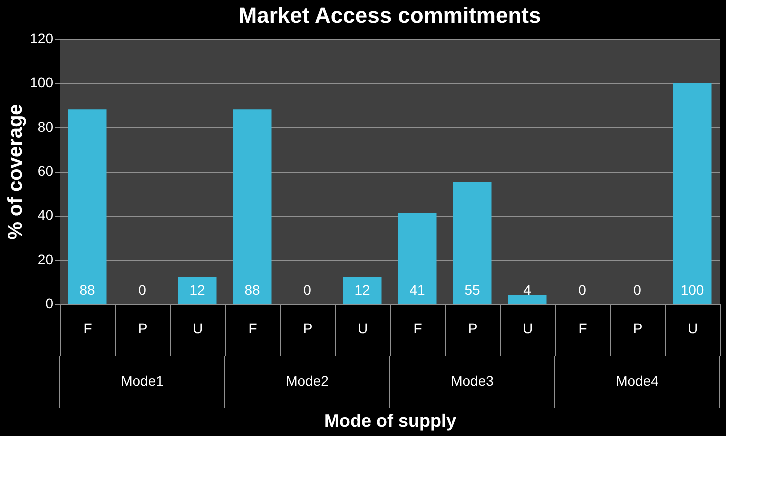 This screenshot has height=478, width=777. What do you see at coordinates (46, 126) in the screenshot?
I see `y-tick-label: 80` at bounding box center [46, 126].